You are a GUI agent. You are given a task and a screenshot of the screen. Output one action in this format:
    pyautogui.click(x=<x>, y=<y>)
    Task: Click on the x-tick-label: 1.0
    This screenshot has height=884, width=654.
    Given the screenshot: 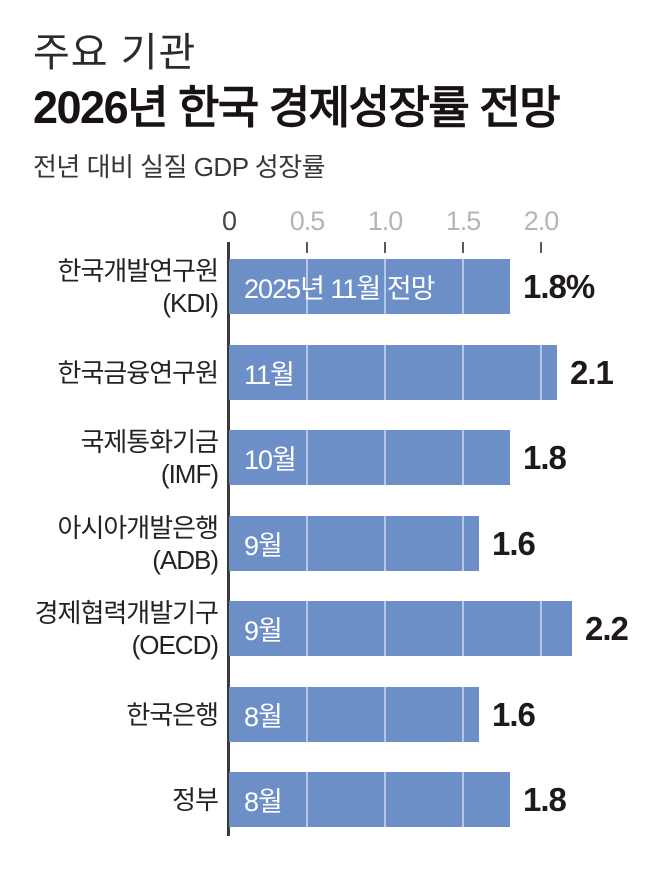 What is the action you would take?
    pyautogui.click(x=385, y=221)
    